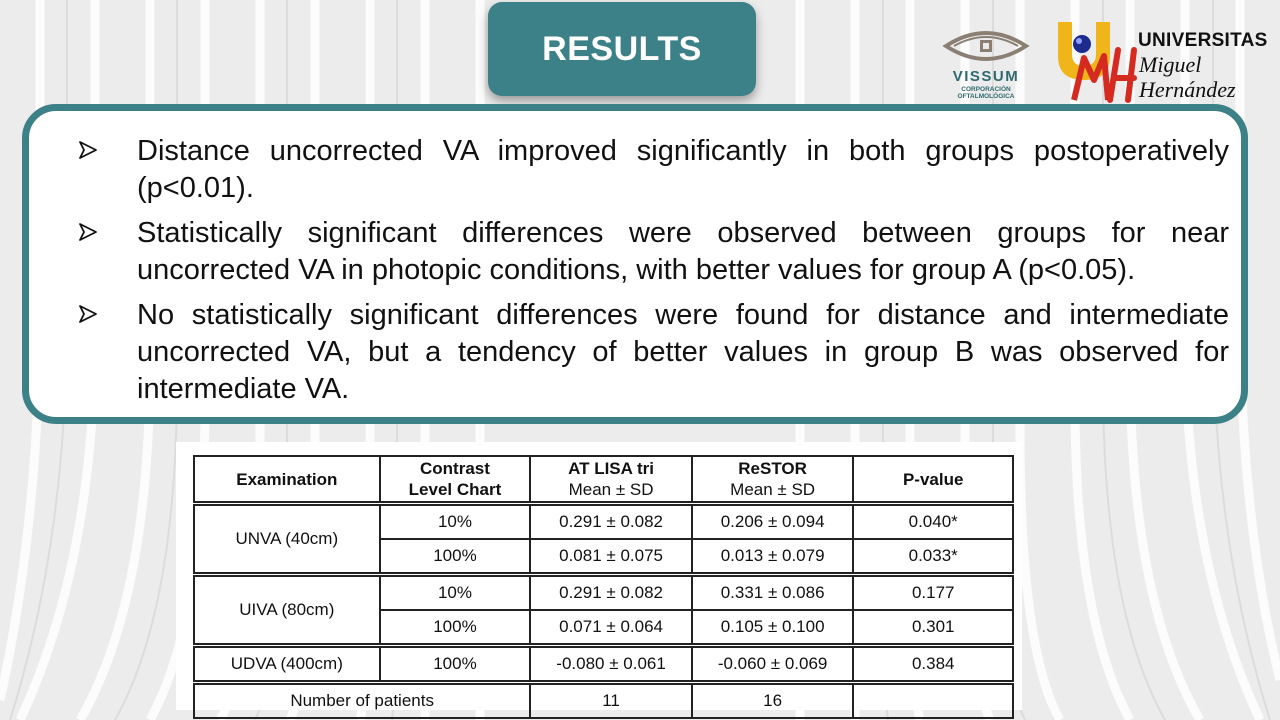  Describe the element at coordinates (772, 628) in the screenshot. I see `cell-restor: 0.105 ± 0.100` at that location.